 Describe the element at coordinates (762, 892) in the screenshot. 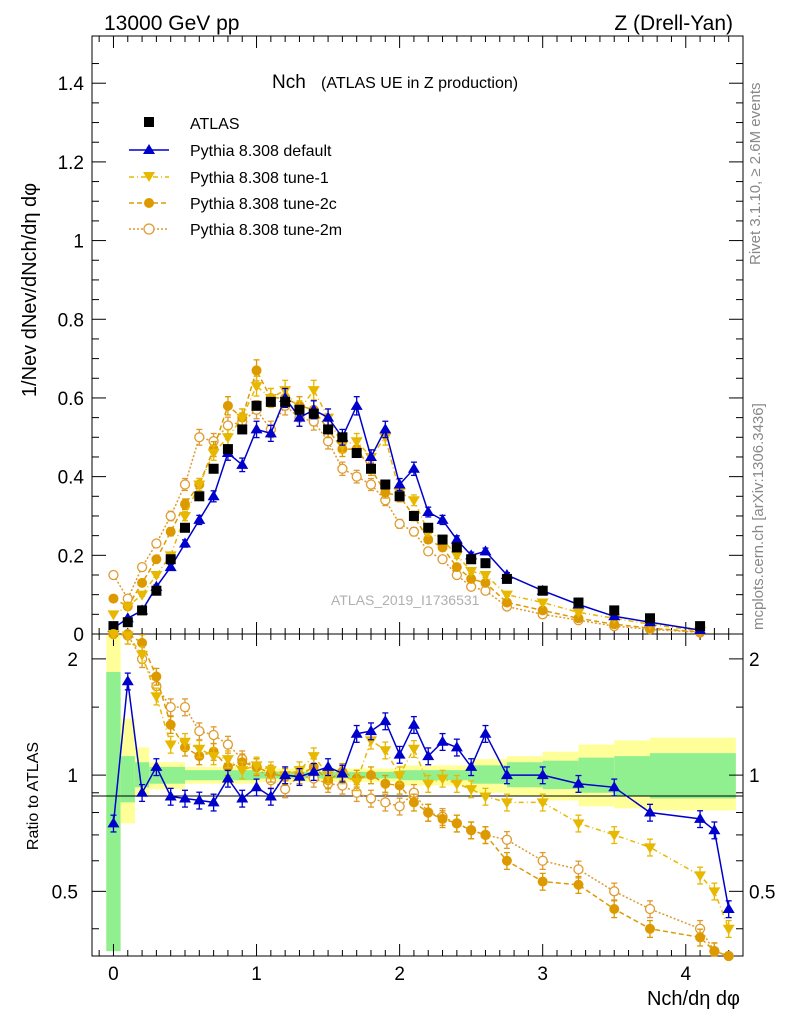

I see `ratio-y-tick-label-right: 0.5` at that location.